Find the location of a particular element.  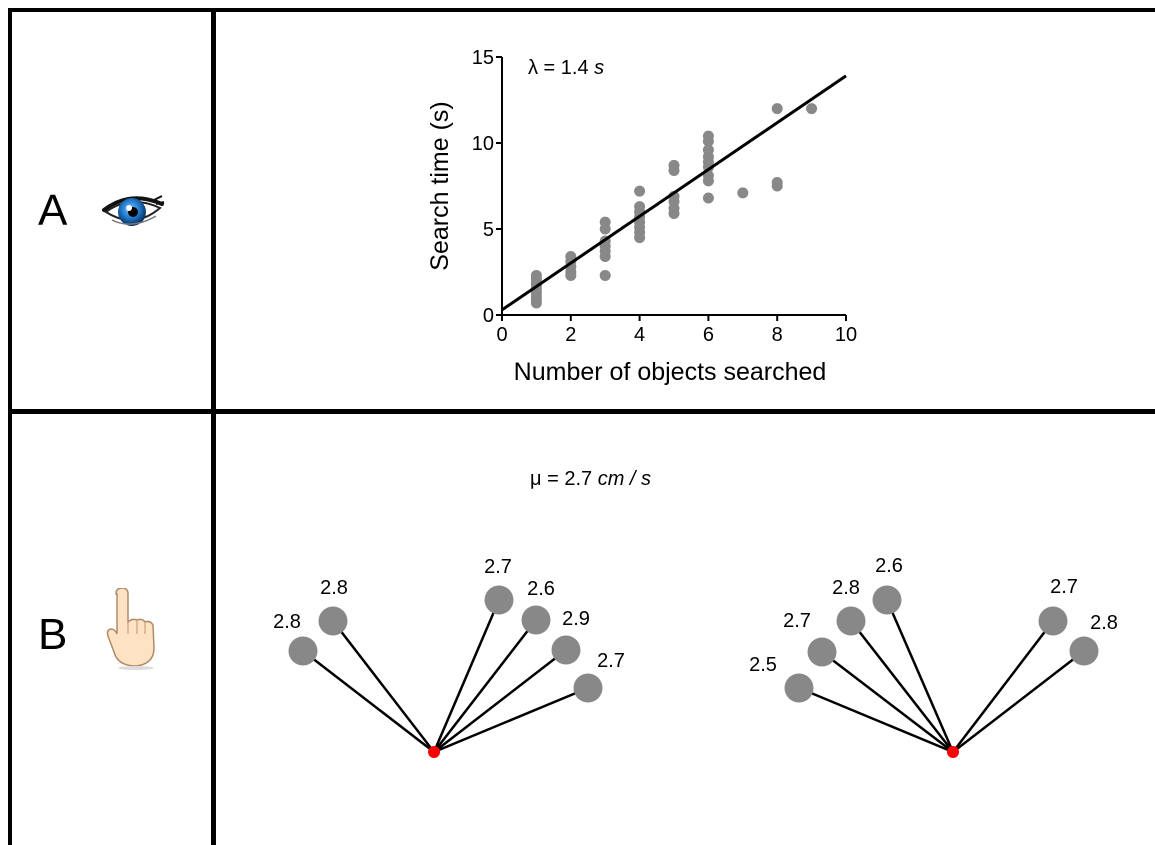

target-speed-label: 2.9 is located at coordinates (576, 619).